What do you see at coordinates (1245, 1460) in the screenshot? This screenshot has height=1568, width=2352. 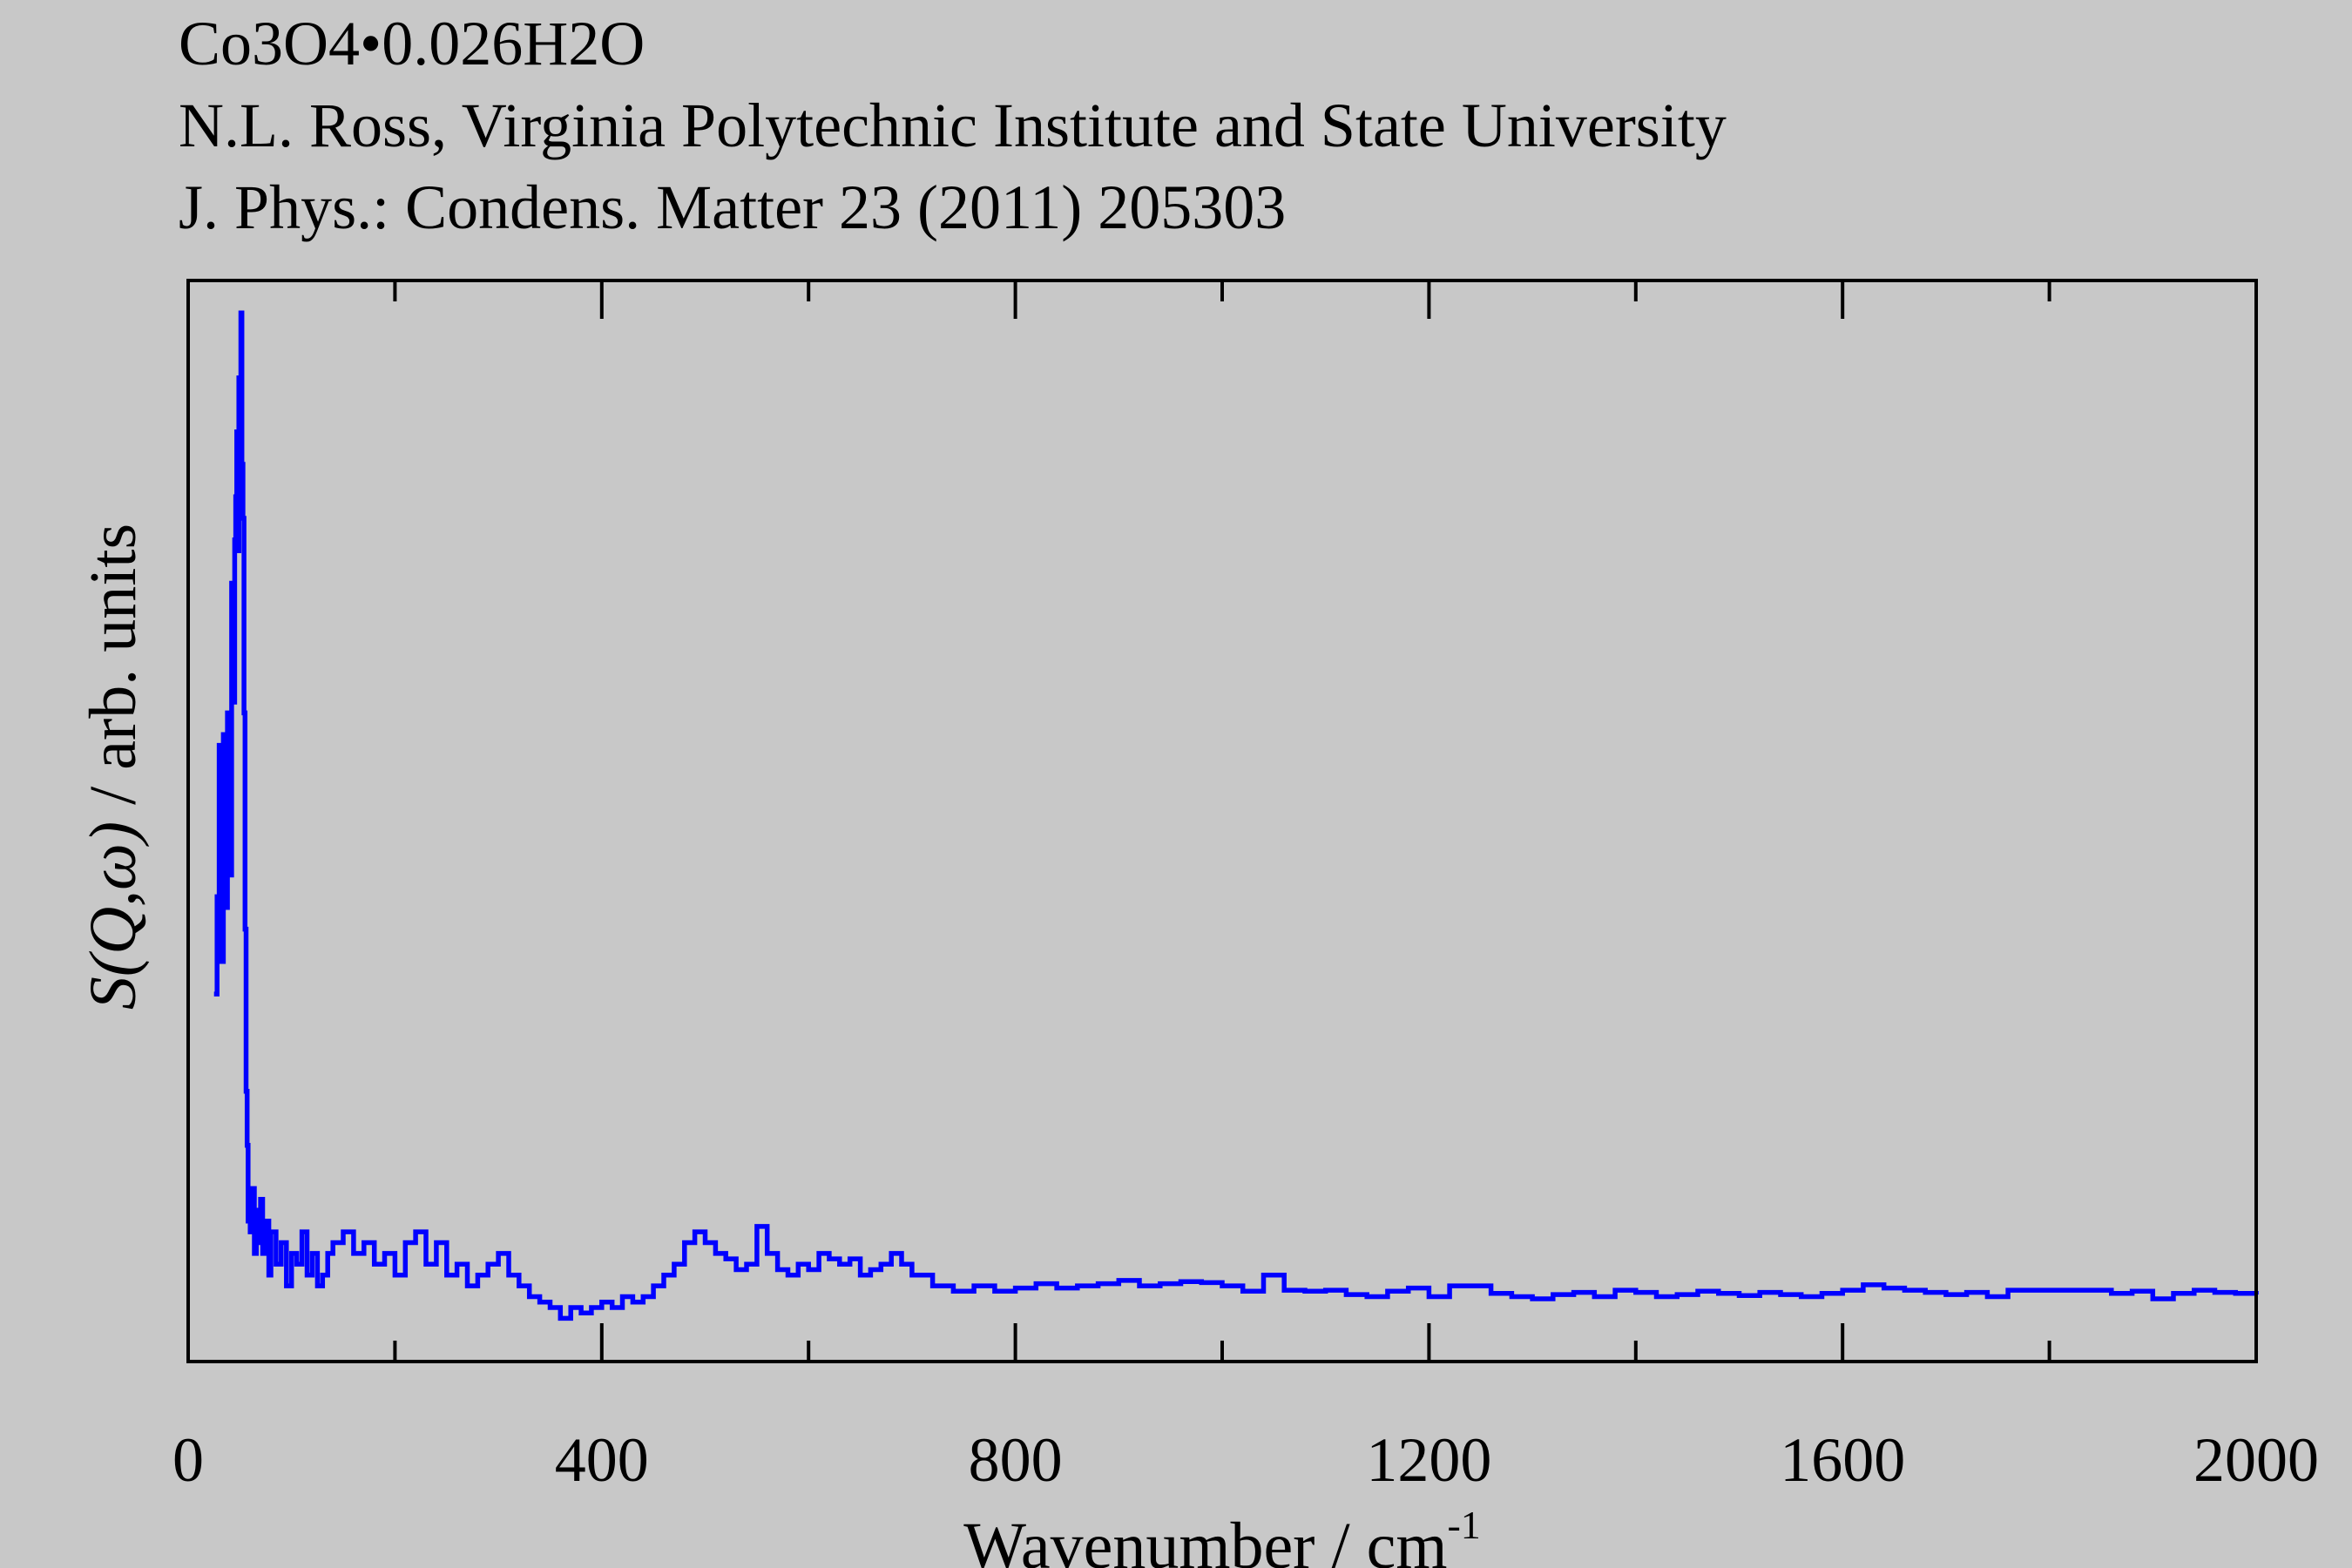 I see `x-tick-labels: 0 400 800 1200 1600 2000` at bounding box center [1245, 1460].